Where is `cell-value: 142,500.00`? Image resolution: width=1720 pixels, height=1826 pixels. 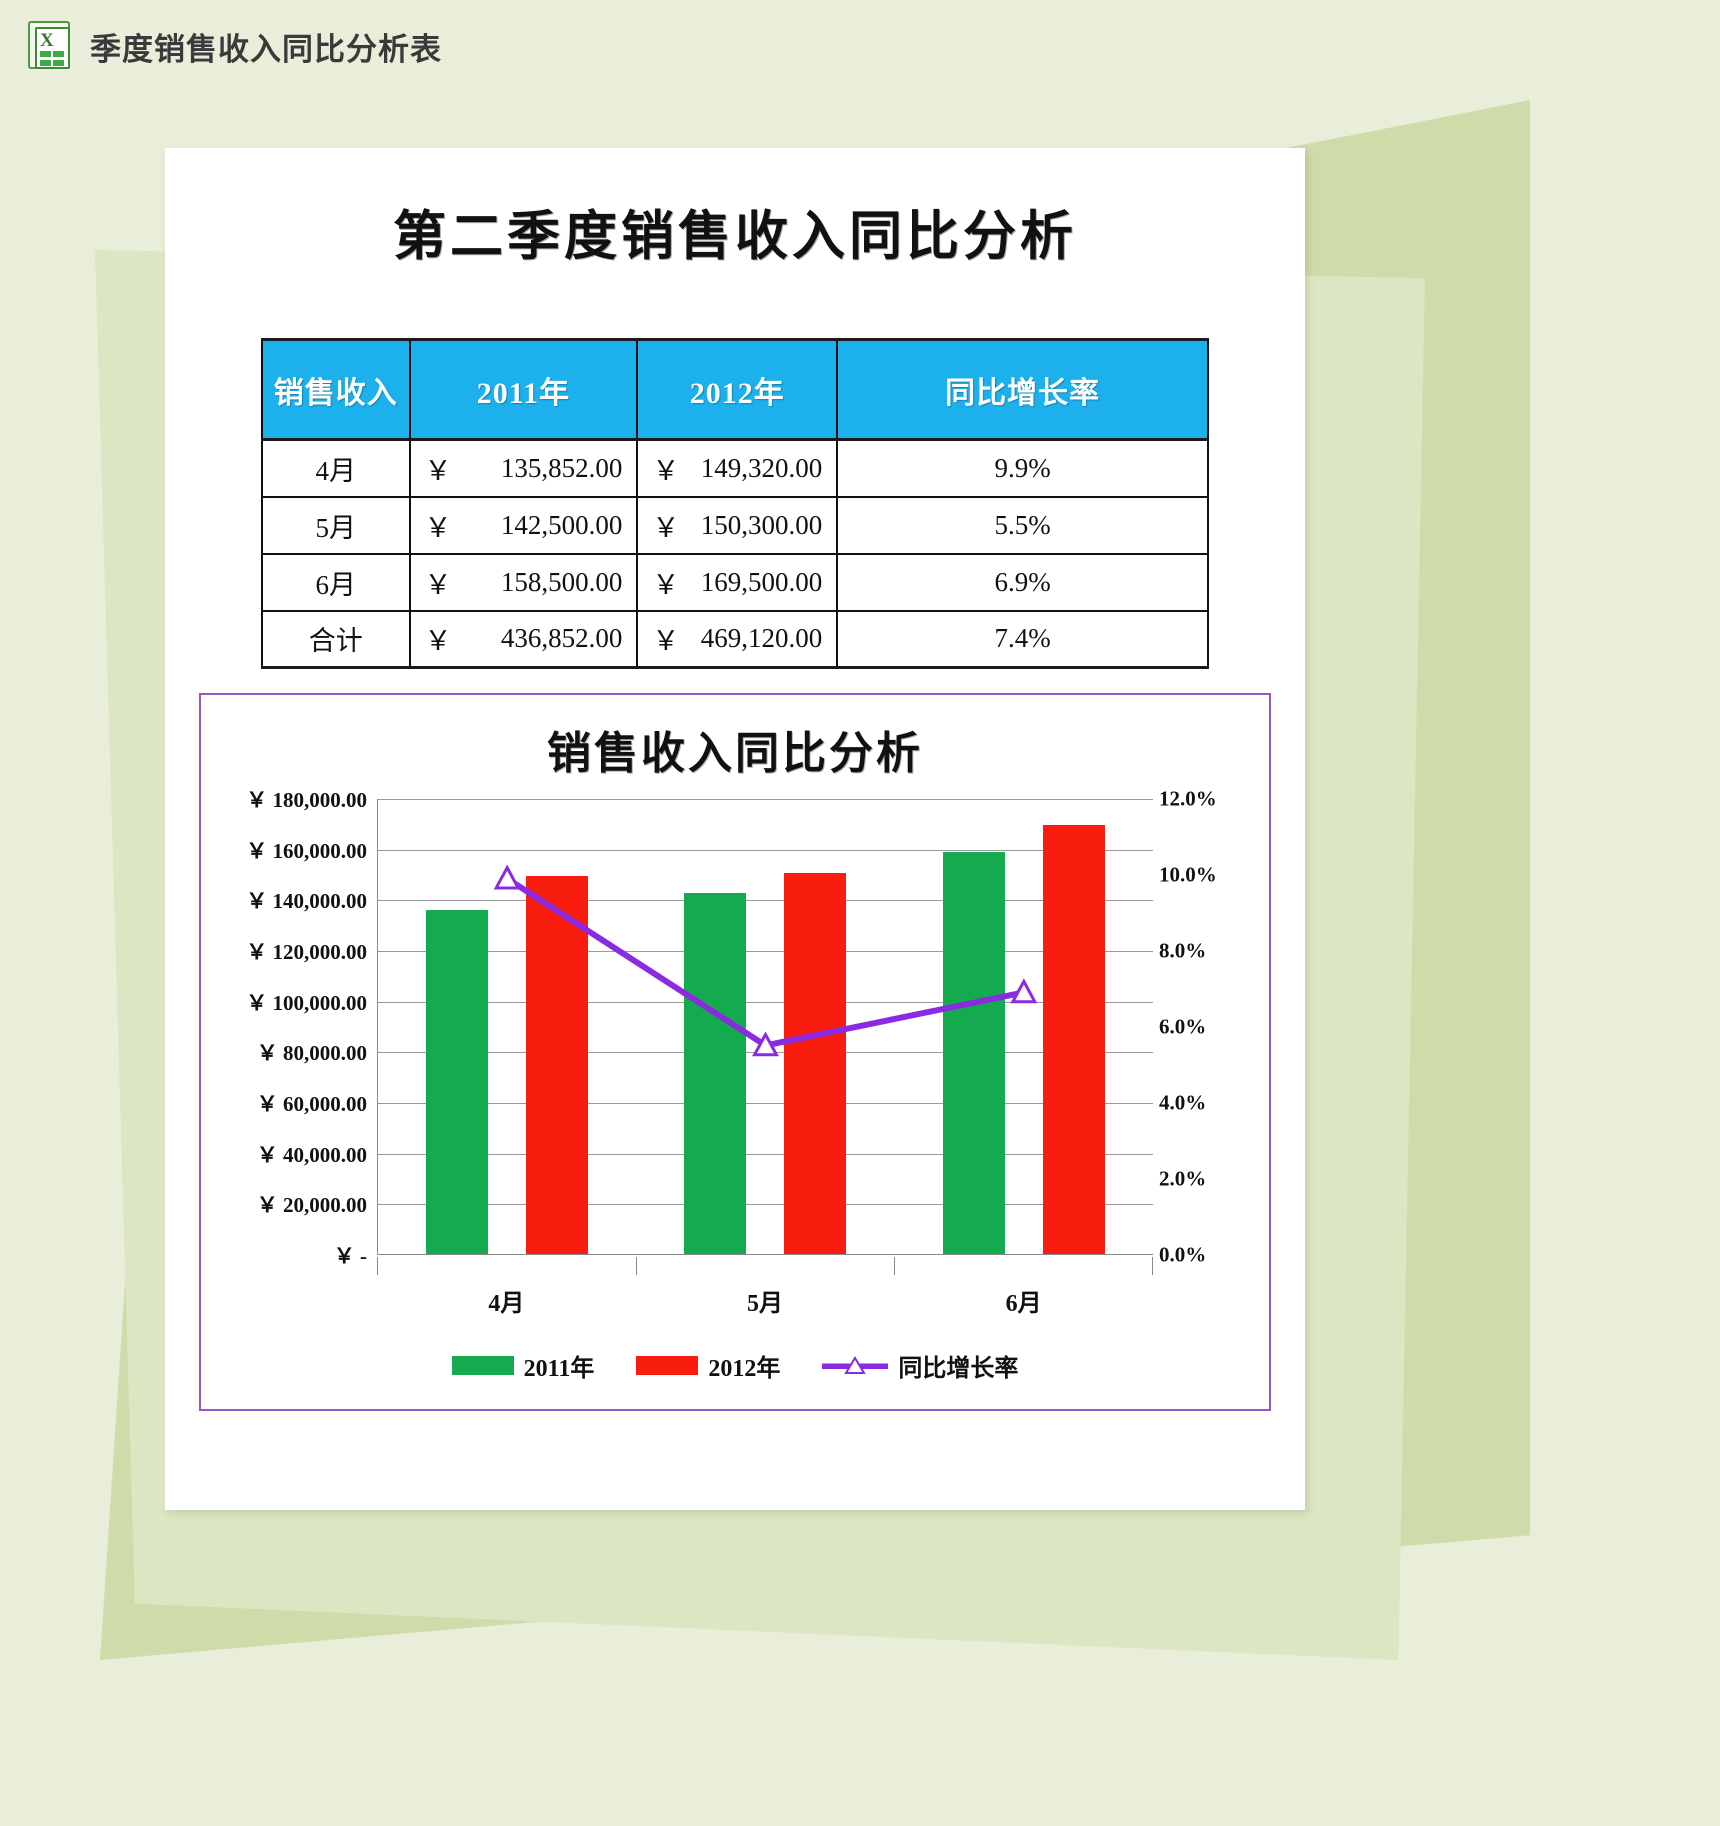
cell-value: 142,500.00 is located at coordinates (561, 524).